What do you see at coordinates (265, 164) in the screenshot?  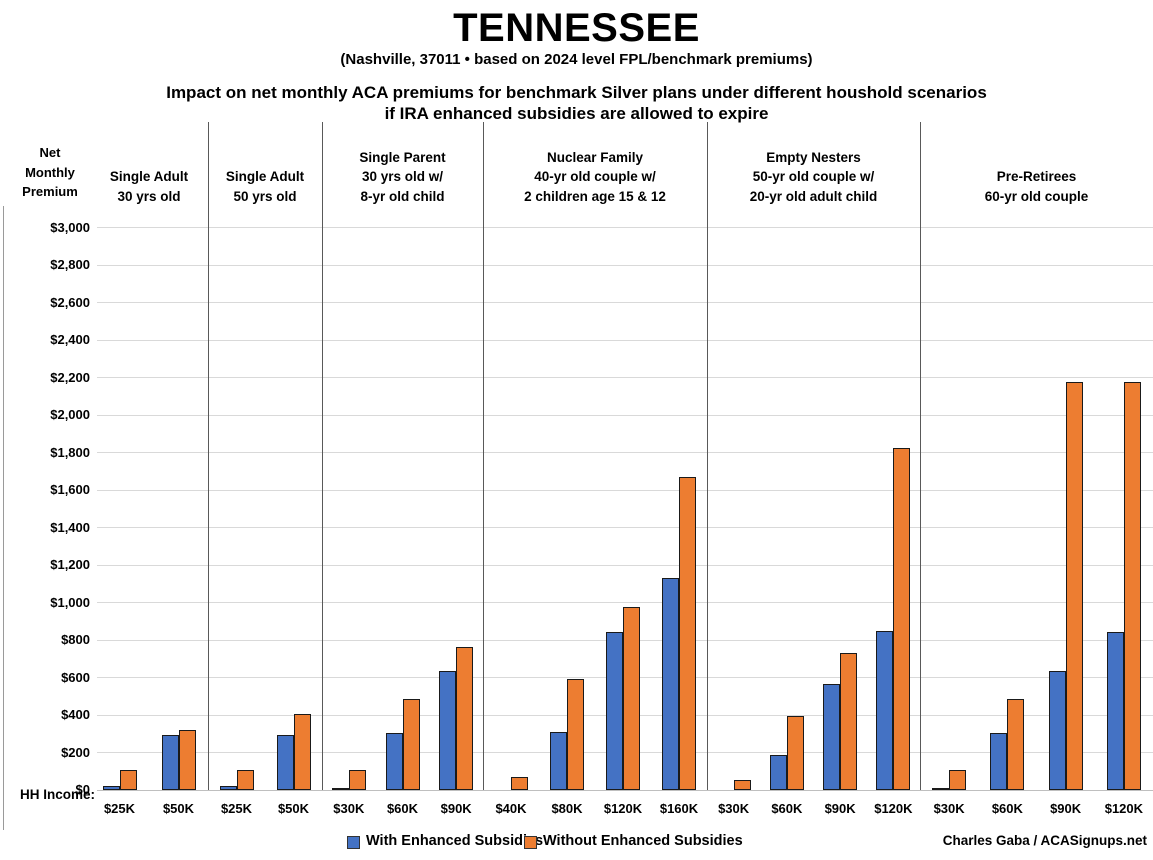 I see `panel-header: Single Adult 50 yrs old` at bounding box center [265, 164].